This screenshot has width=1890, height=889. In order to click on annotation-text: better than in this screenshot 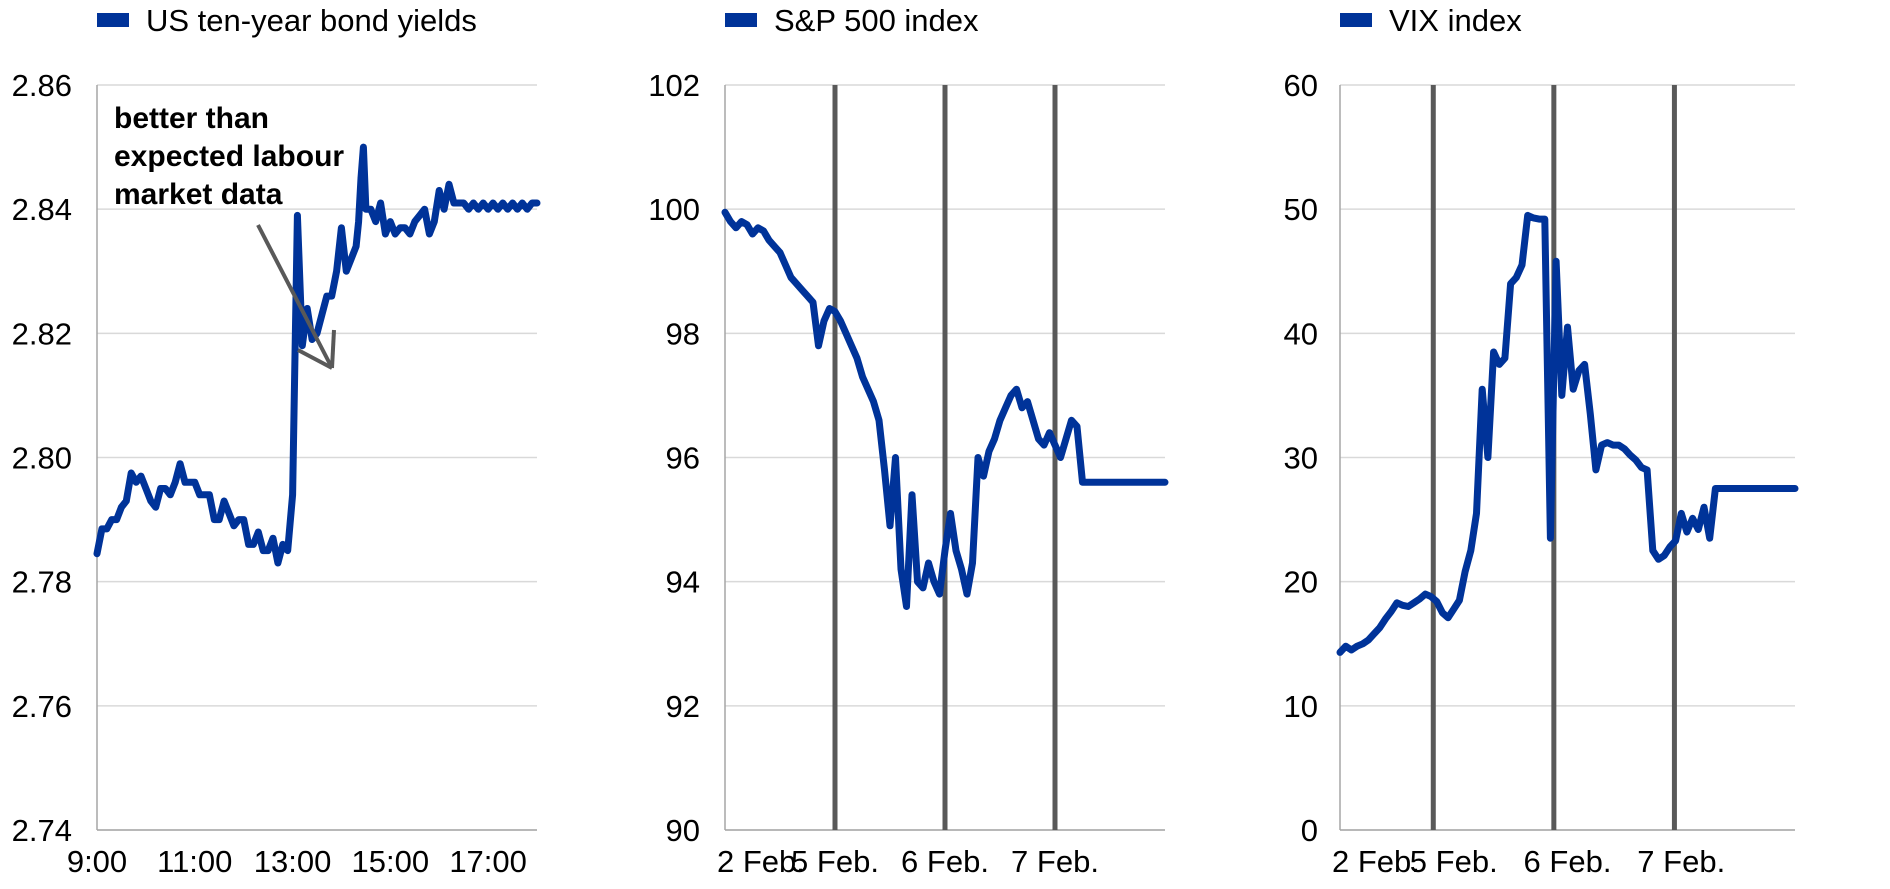, I will do `click(191, 118)`.